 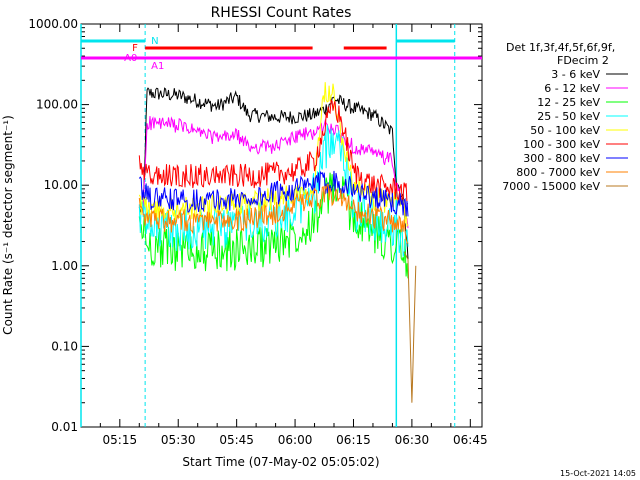 I want to click on y-tick-label: 100.00, so click(x=57, y=105).